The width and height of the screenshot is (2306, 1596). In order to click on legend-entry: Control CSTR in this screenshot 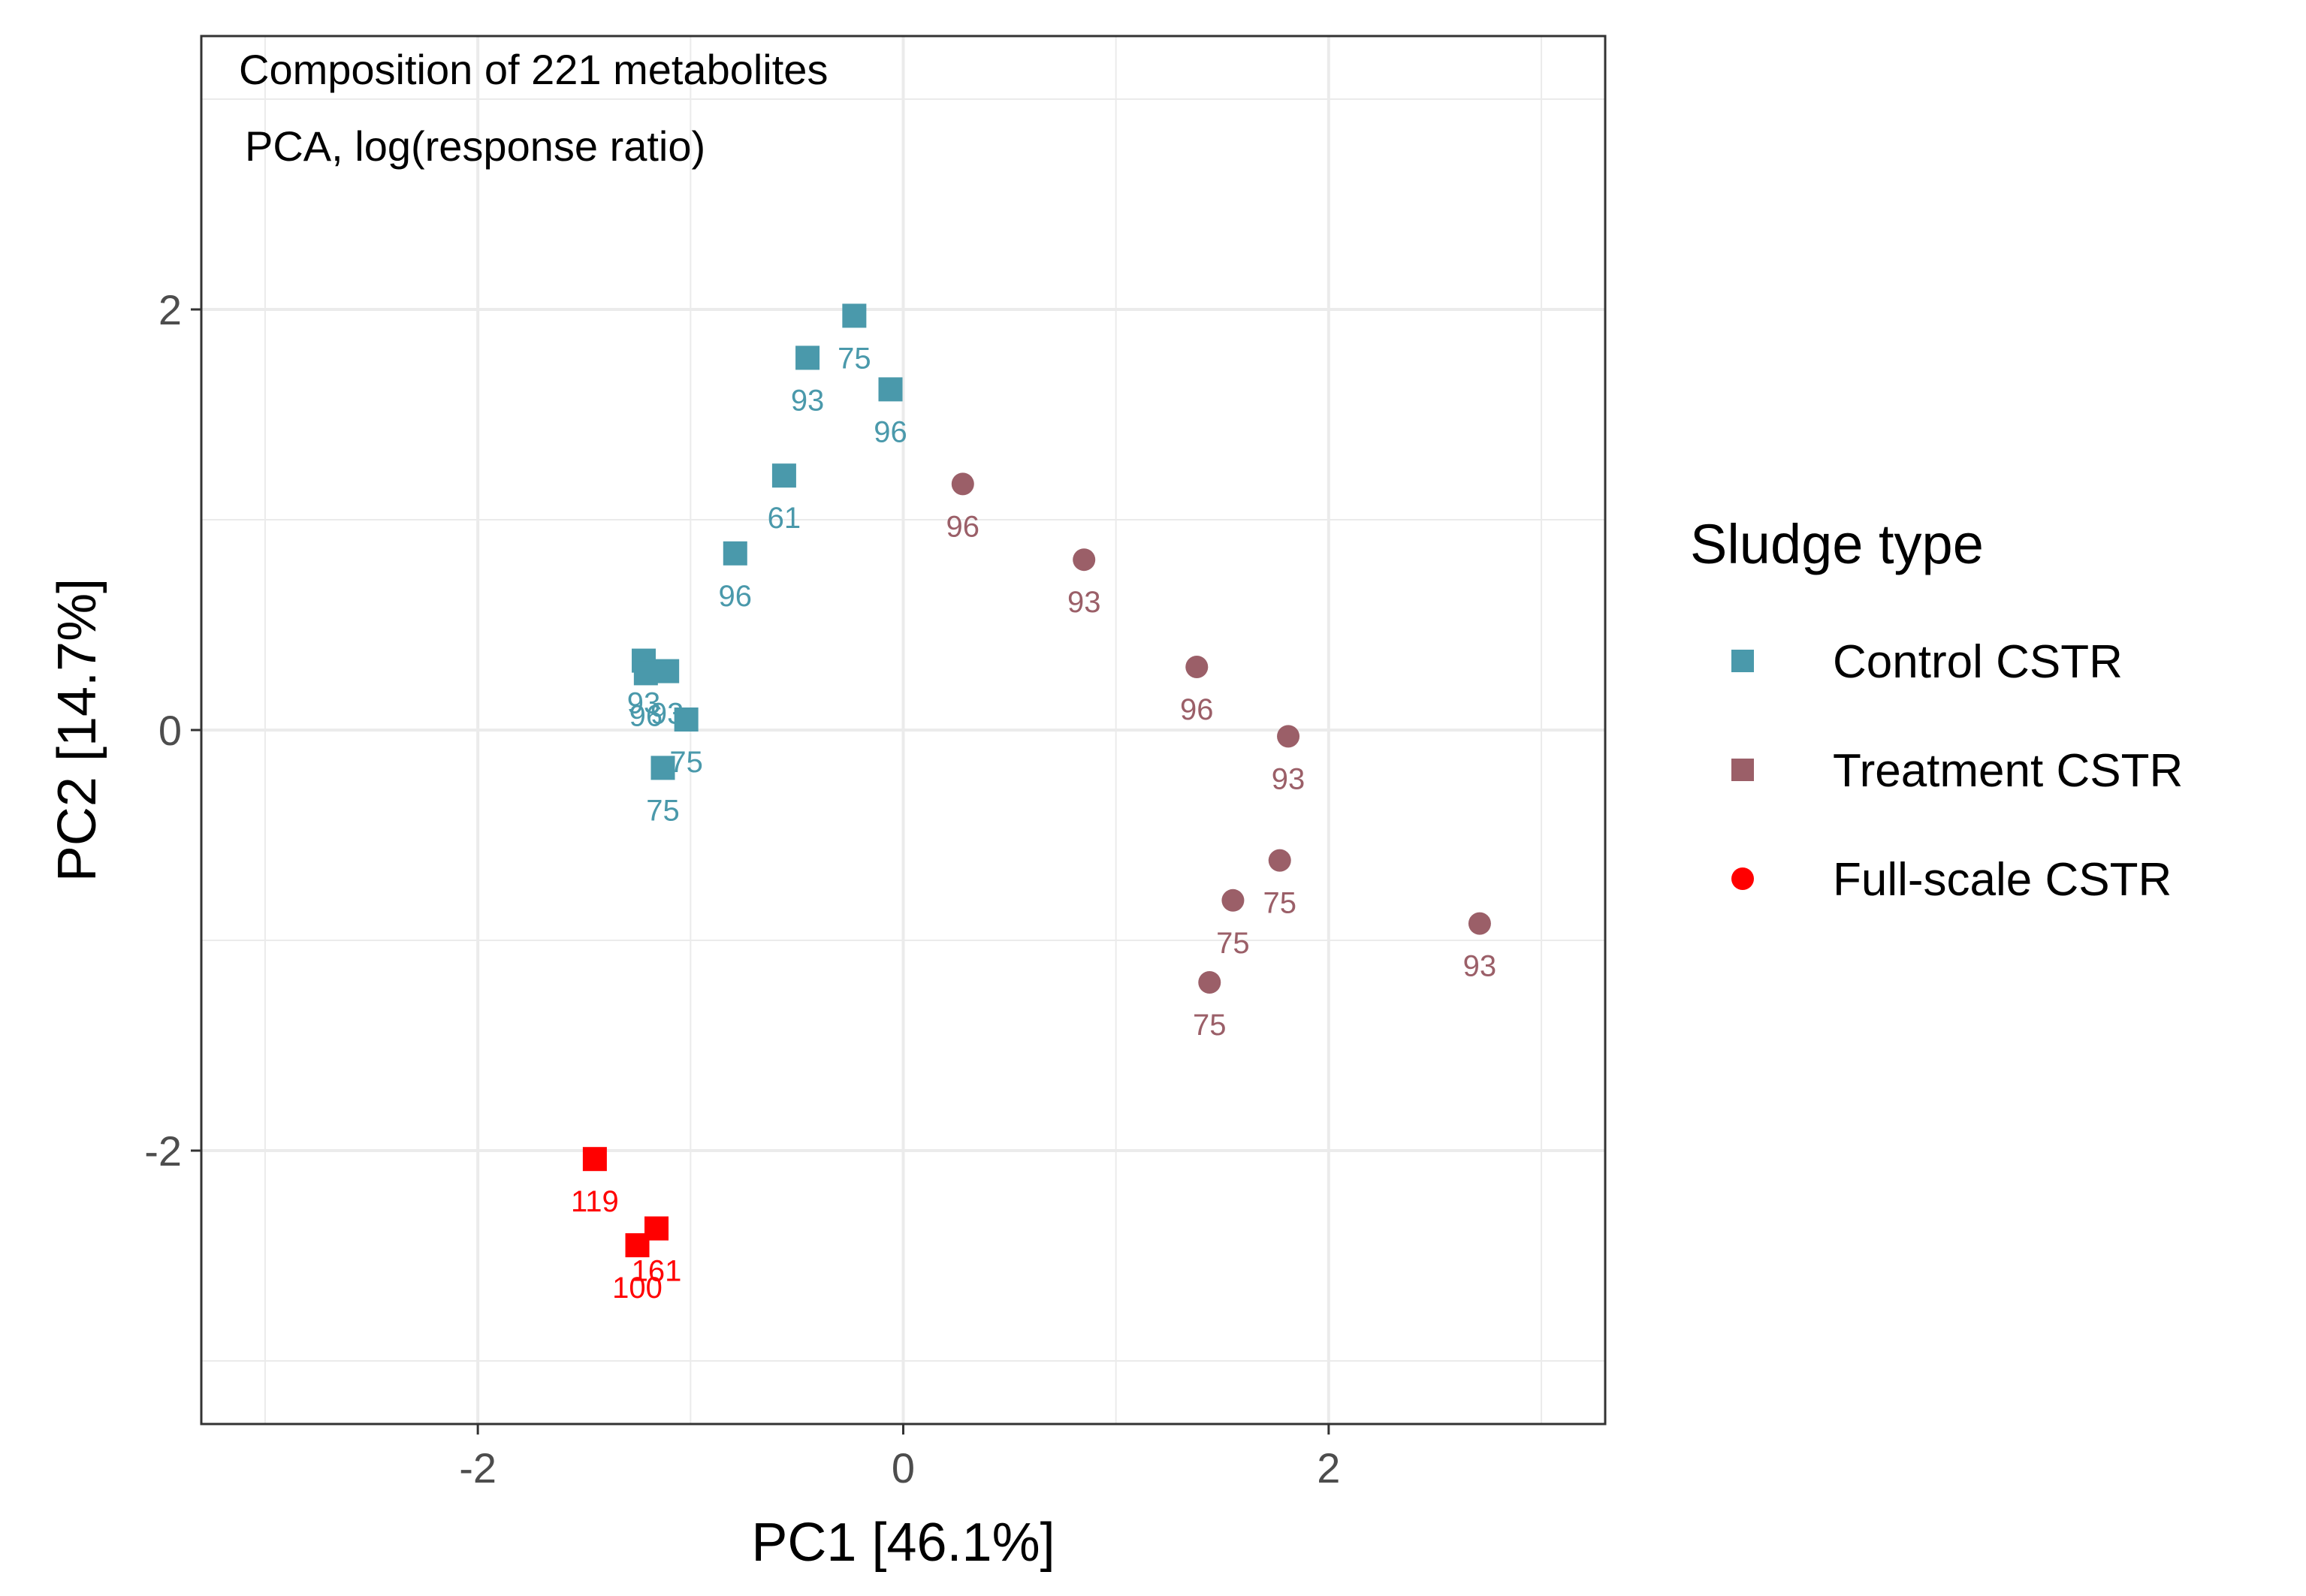, I will do `click(1927, 662)`.